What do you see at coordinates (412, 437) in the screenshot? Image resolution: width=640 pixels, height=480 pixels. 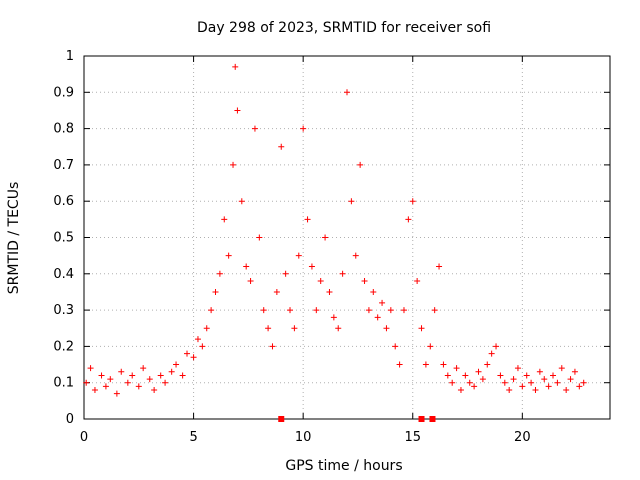 I see `x-tick-label: 15` at bounding box center [412, 437].